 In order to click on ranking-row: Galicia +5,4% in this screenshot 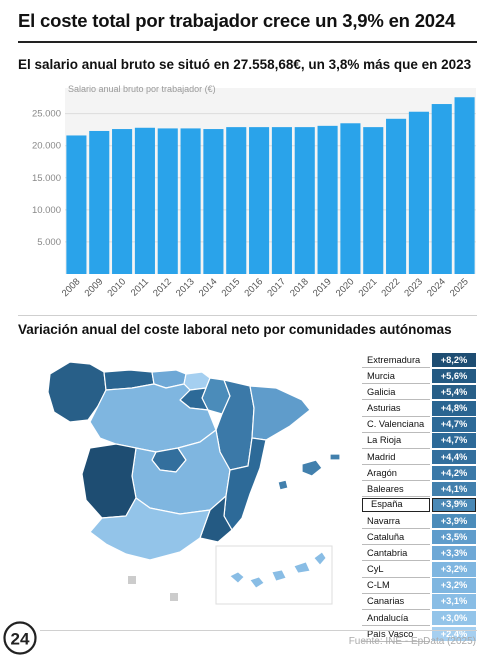, I will do `click(419, 393)`.